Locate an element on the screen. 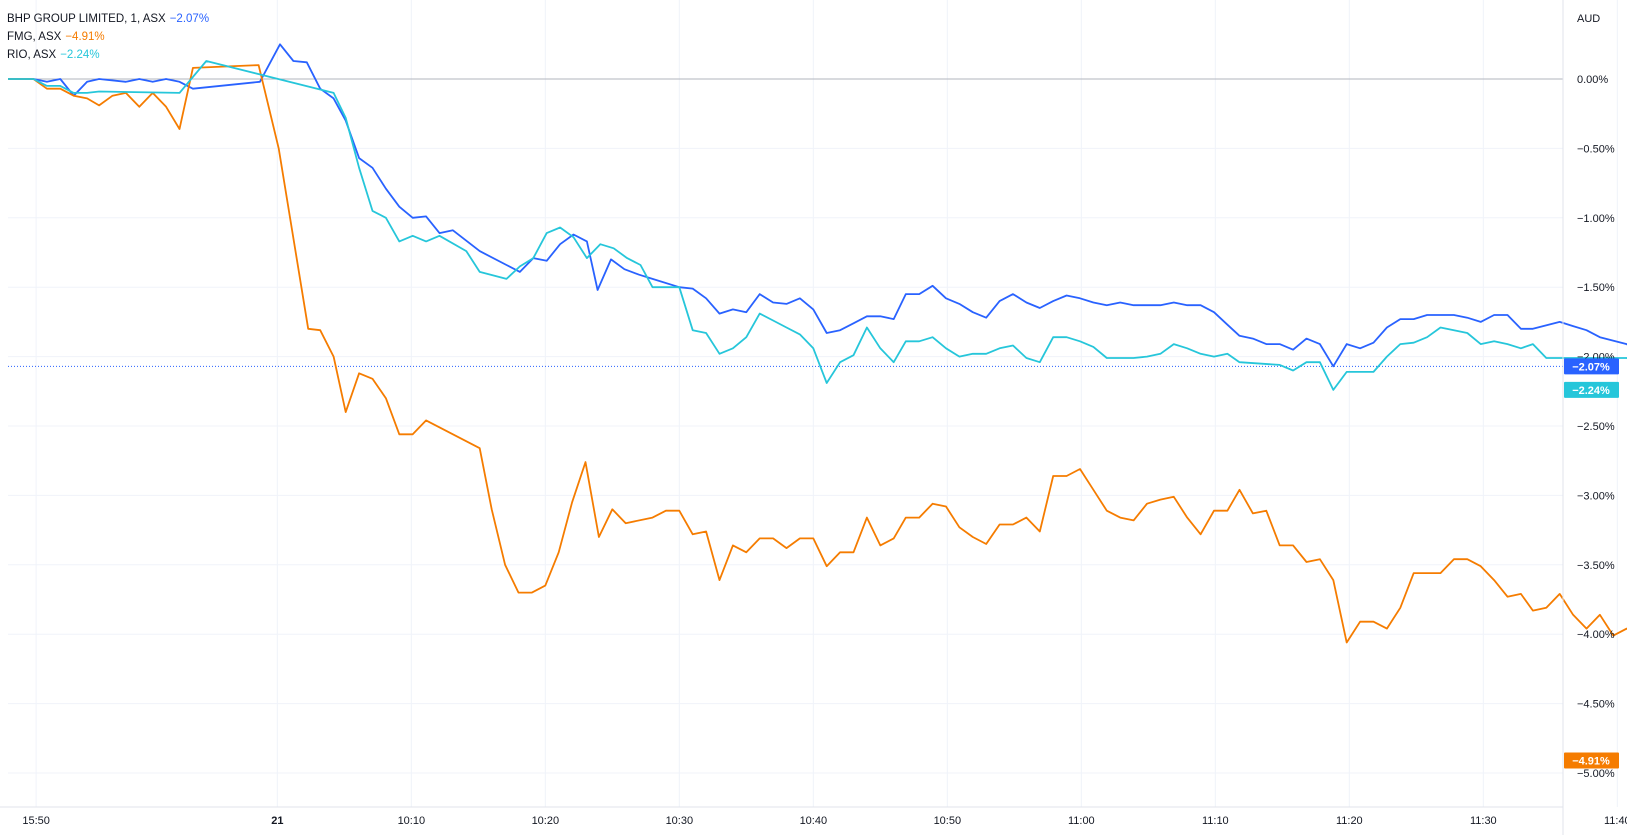 The height and width of the screenshot is (835, 1627). last-value-badge-2: −2.24% is located at coordinates (1591, 389).